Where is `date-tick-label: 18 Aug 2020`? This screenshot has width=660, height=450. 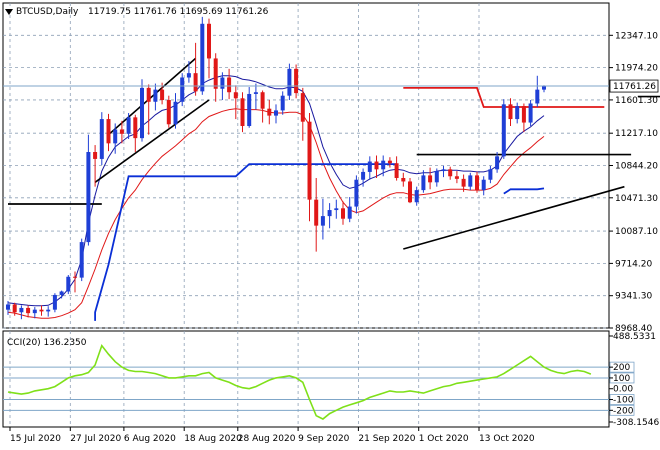
date-tick-label: 18 Aug 2020 is located at coordinates (213, 439).